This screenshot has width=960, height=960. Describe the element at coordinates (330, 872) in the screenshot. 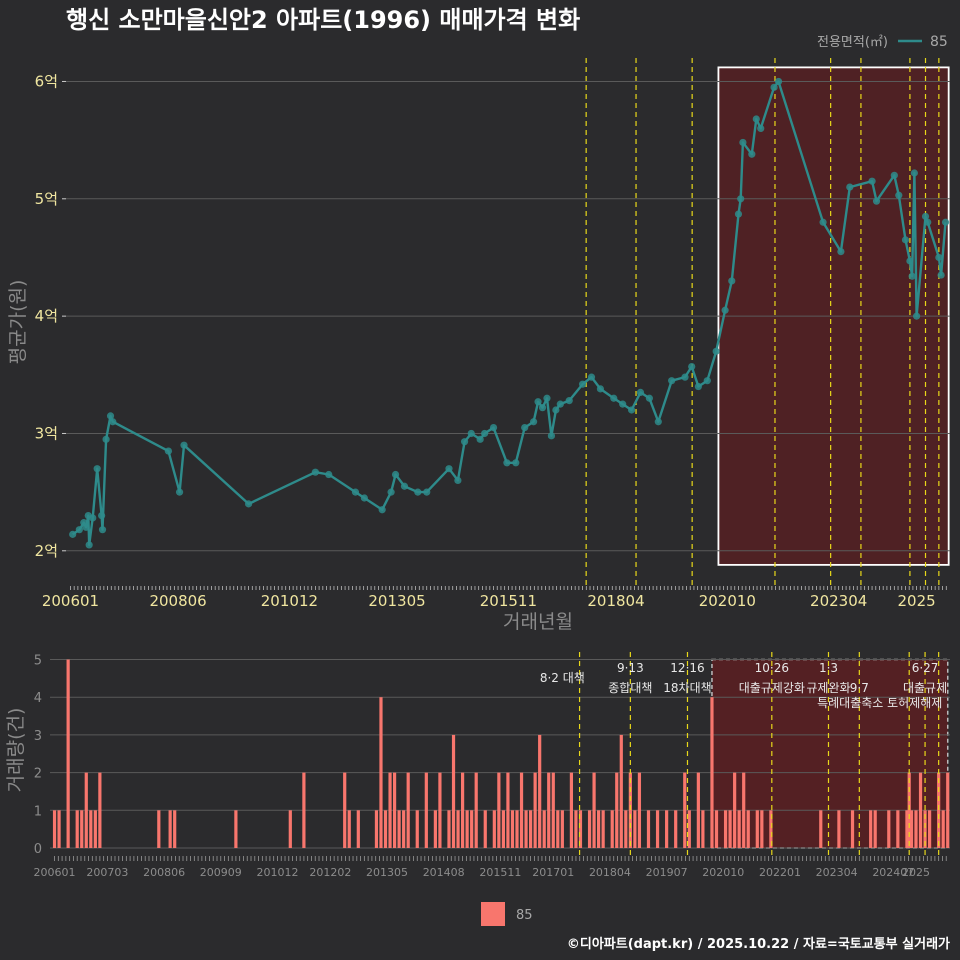

I see `bar-x-tick-label: 201202` at that location.